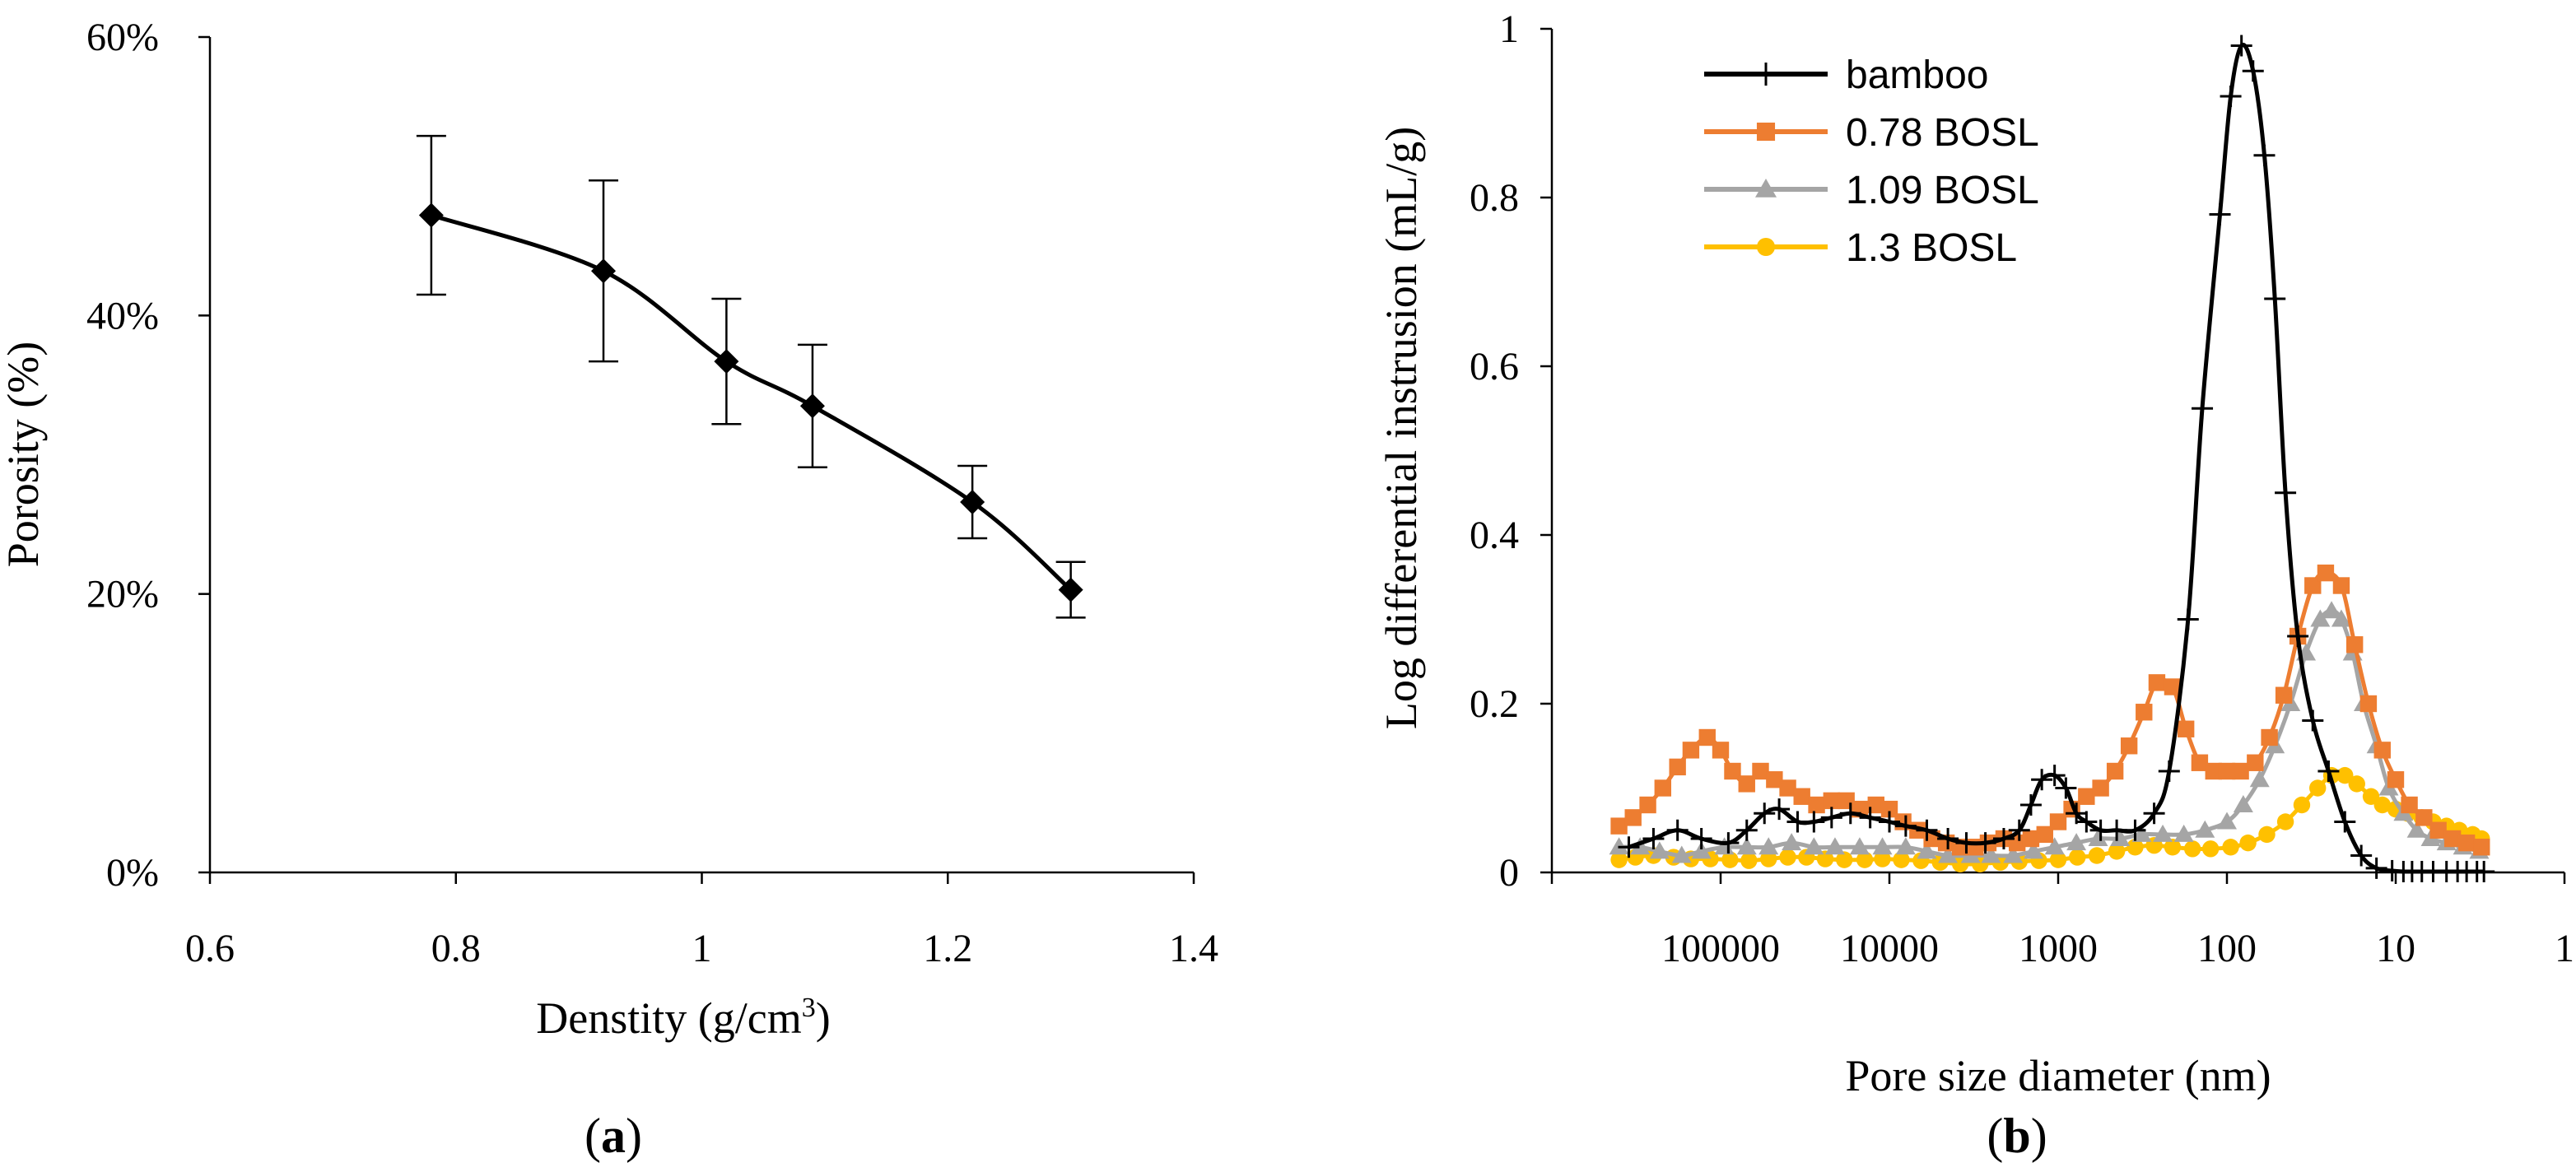 Image resolution: width=2576 pixels, height=1172 pixels. Describe the element at coordinates (1942, 190) in the screenshot. I see `chart-b-legend-label: 1.09 BOSL` at that location.